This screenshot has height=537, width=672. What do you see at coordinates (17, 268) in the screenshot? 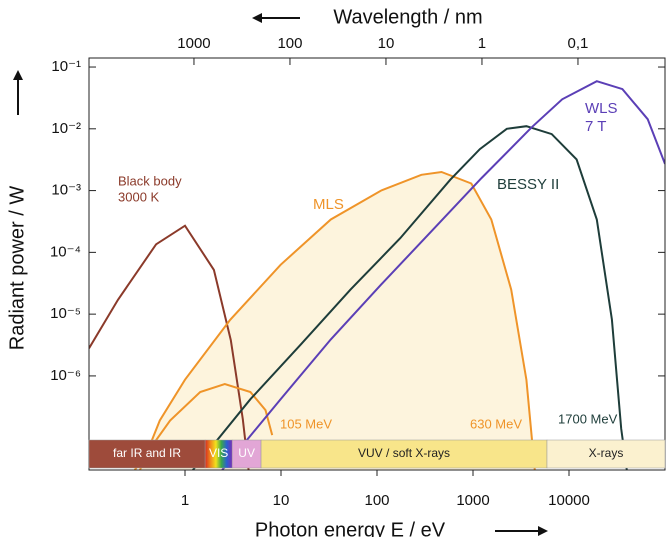
I see `y-axis-title: Radiant power / W` at bounding box center [17, 268].